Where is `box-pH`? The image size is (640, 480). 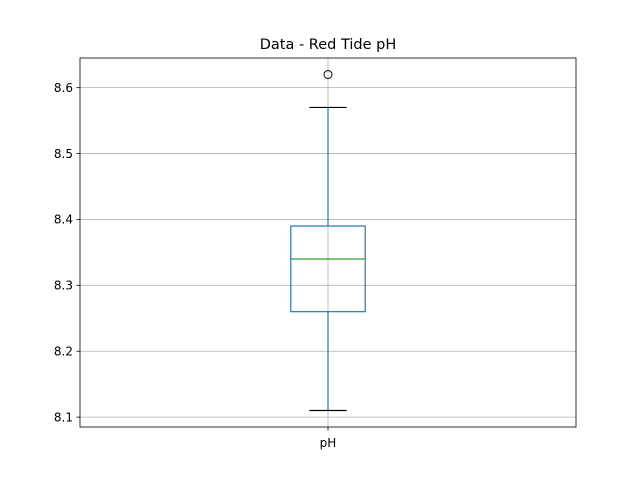
box-pH is located at coordinates (328, 240).